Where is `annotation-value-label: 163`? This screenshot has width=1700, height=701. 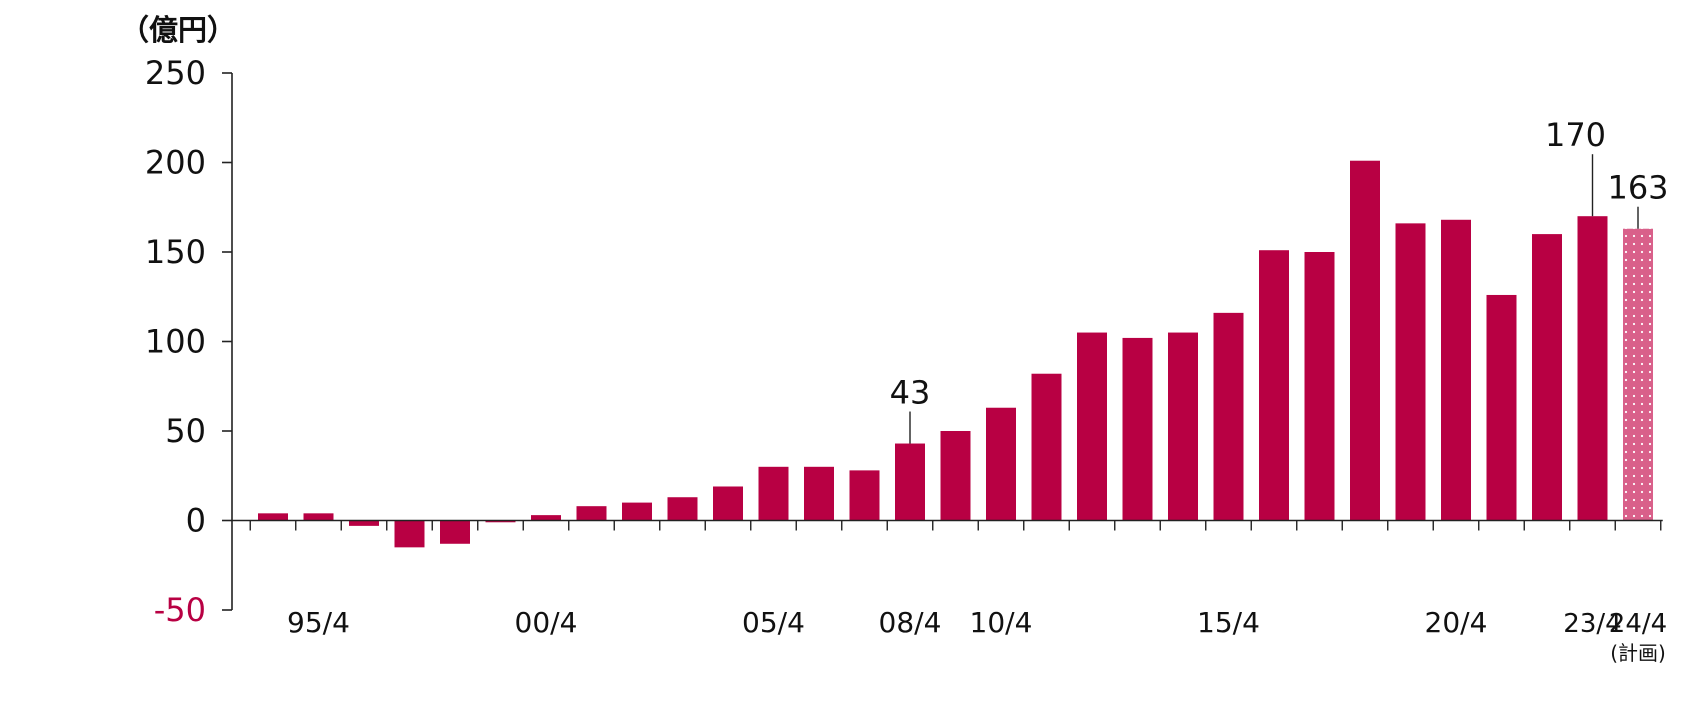 annotation-value-label: 163 is located at coordinates (1637, 188).